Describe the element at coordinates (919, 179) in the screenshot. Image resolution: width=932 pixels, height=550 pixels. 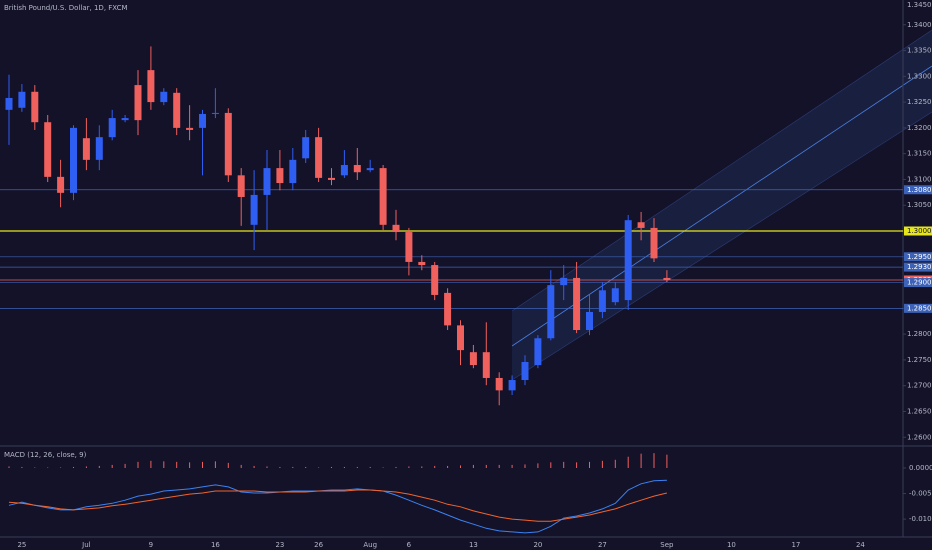
I see `y-tick-label: 1.31000` at that location.